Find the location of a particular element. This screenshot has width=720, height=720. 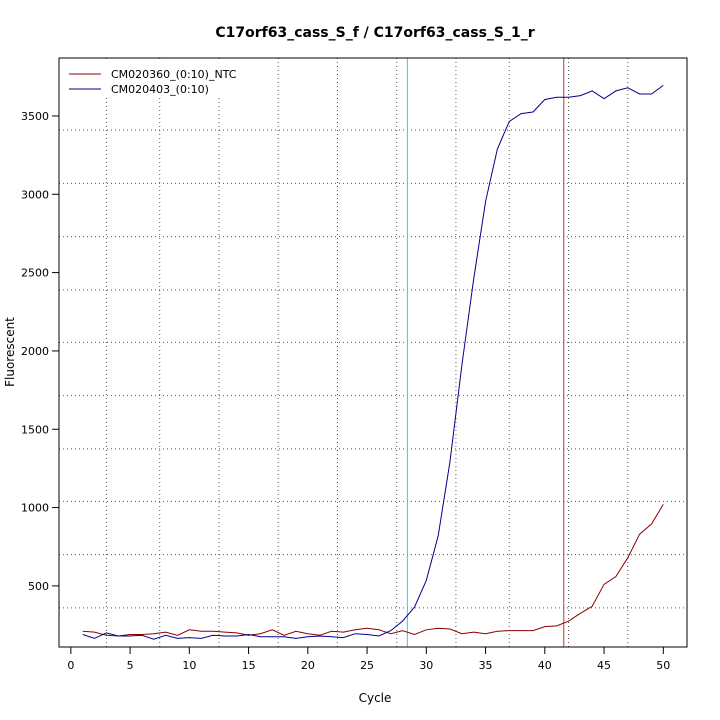

x-tick-label: 0 is located at coordinates (70, 665).